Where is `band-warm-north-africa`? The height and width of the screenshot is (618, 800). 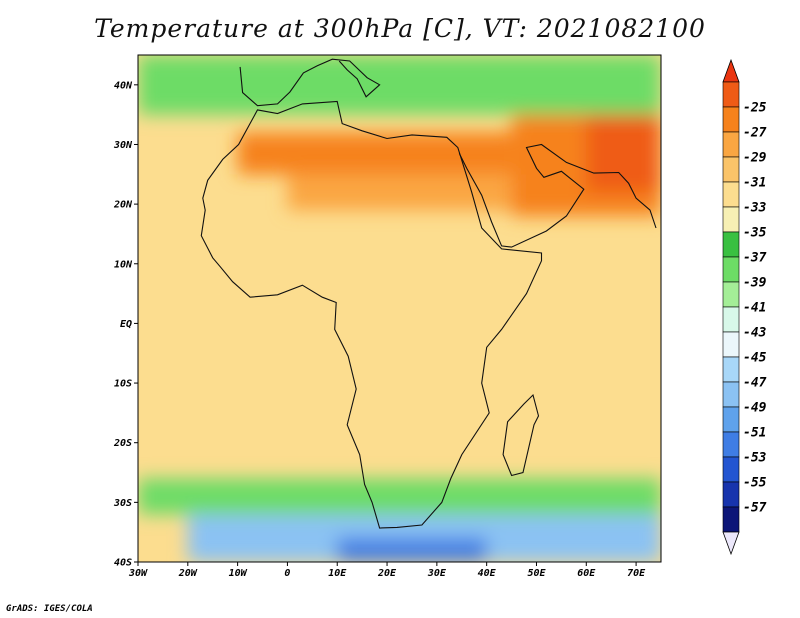 band-warm-north-africa is located at coordinates (374, 153).